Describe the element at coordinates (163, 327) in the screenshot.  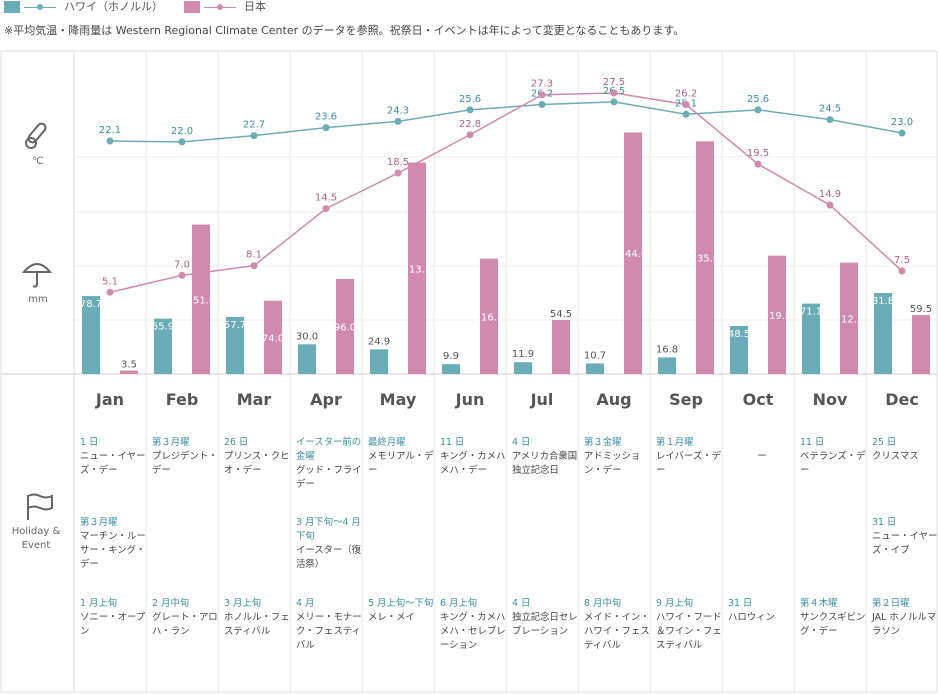
I see `rain-label-hawaii: 55.9` at that location.